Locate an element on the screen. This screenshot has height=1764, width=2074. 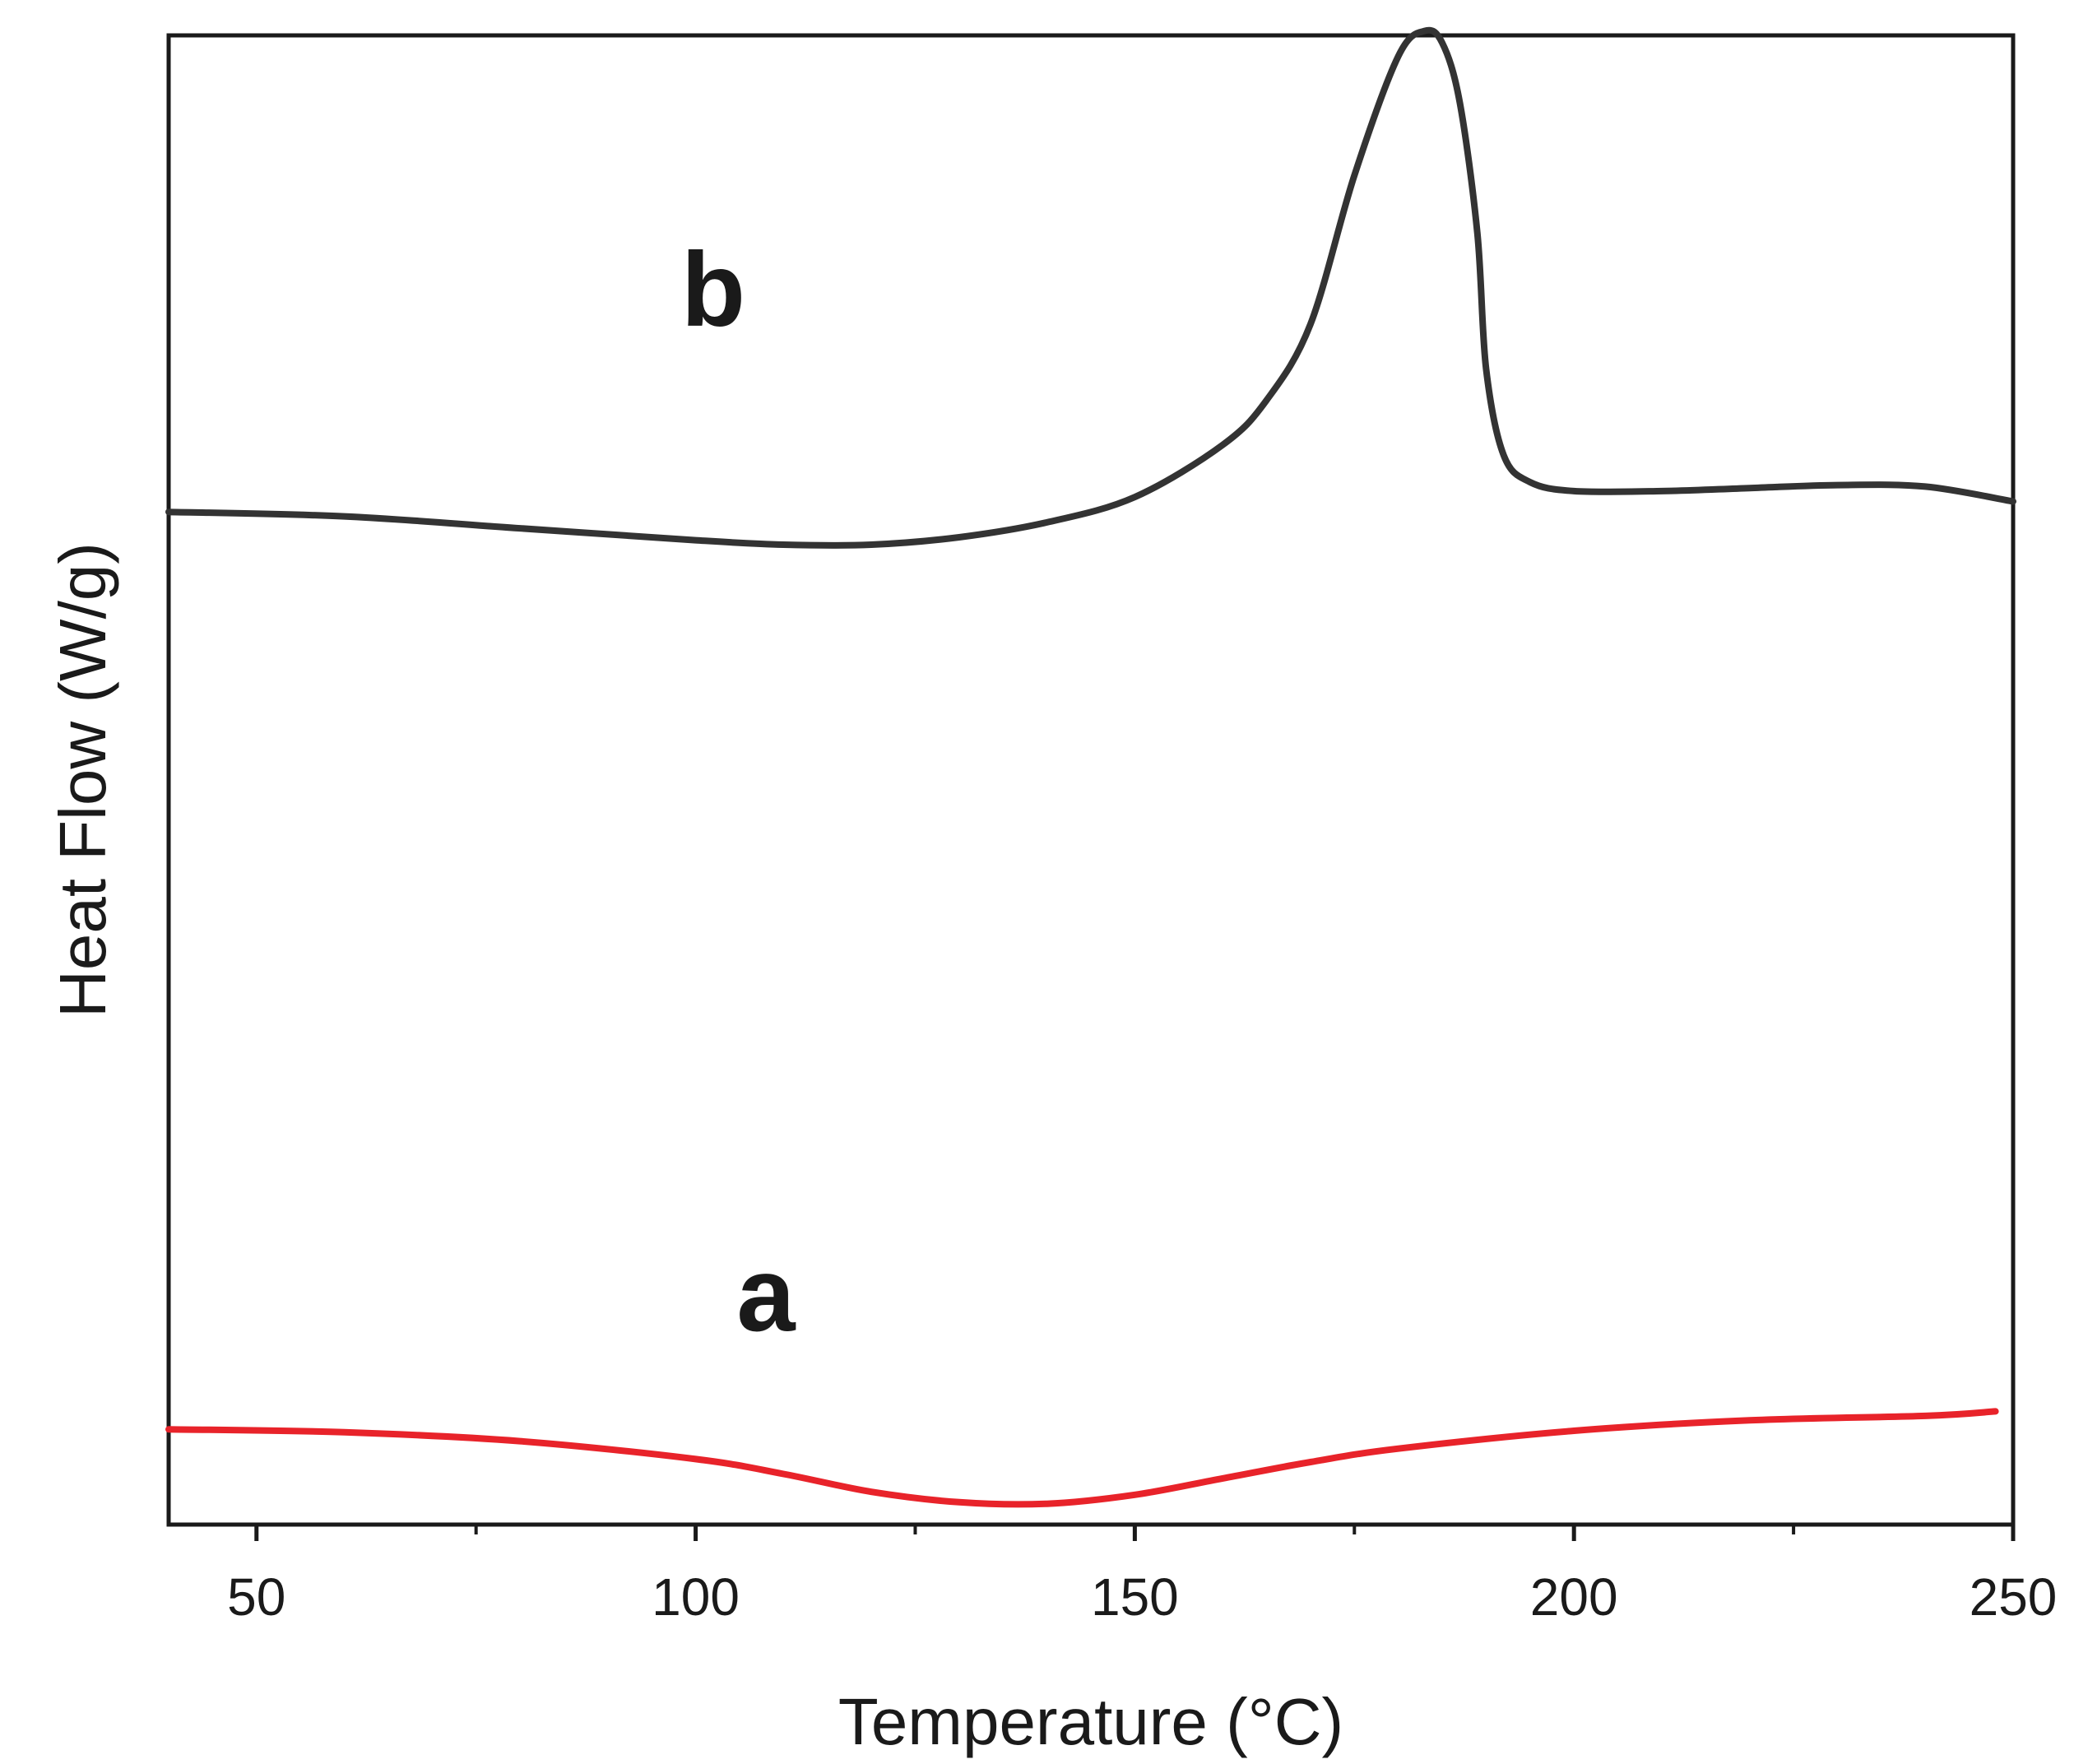
x-tick-label: 100 is located at coordinates (696, 1597).